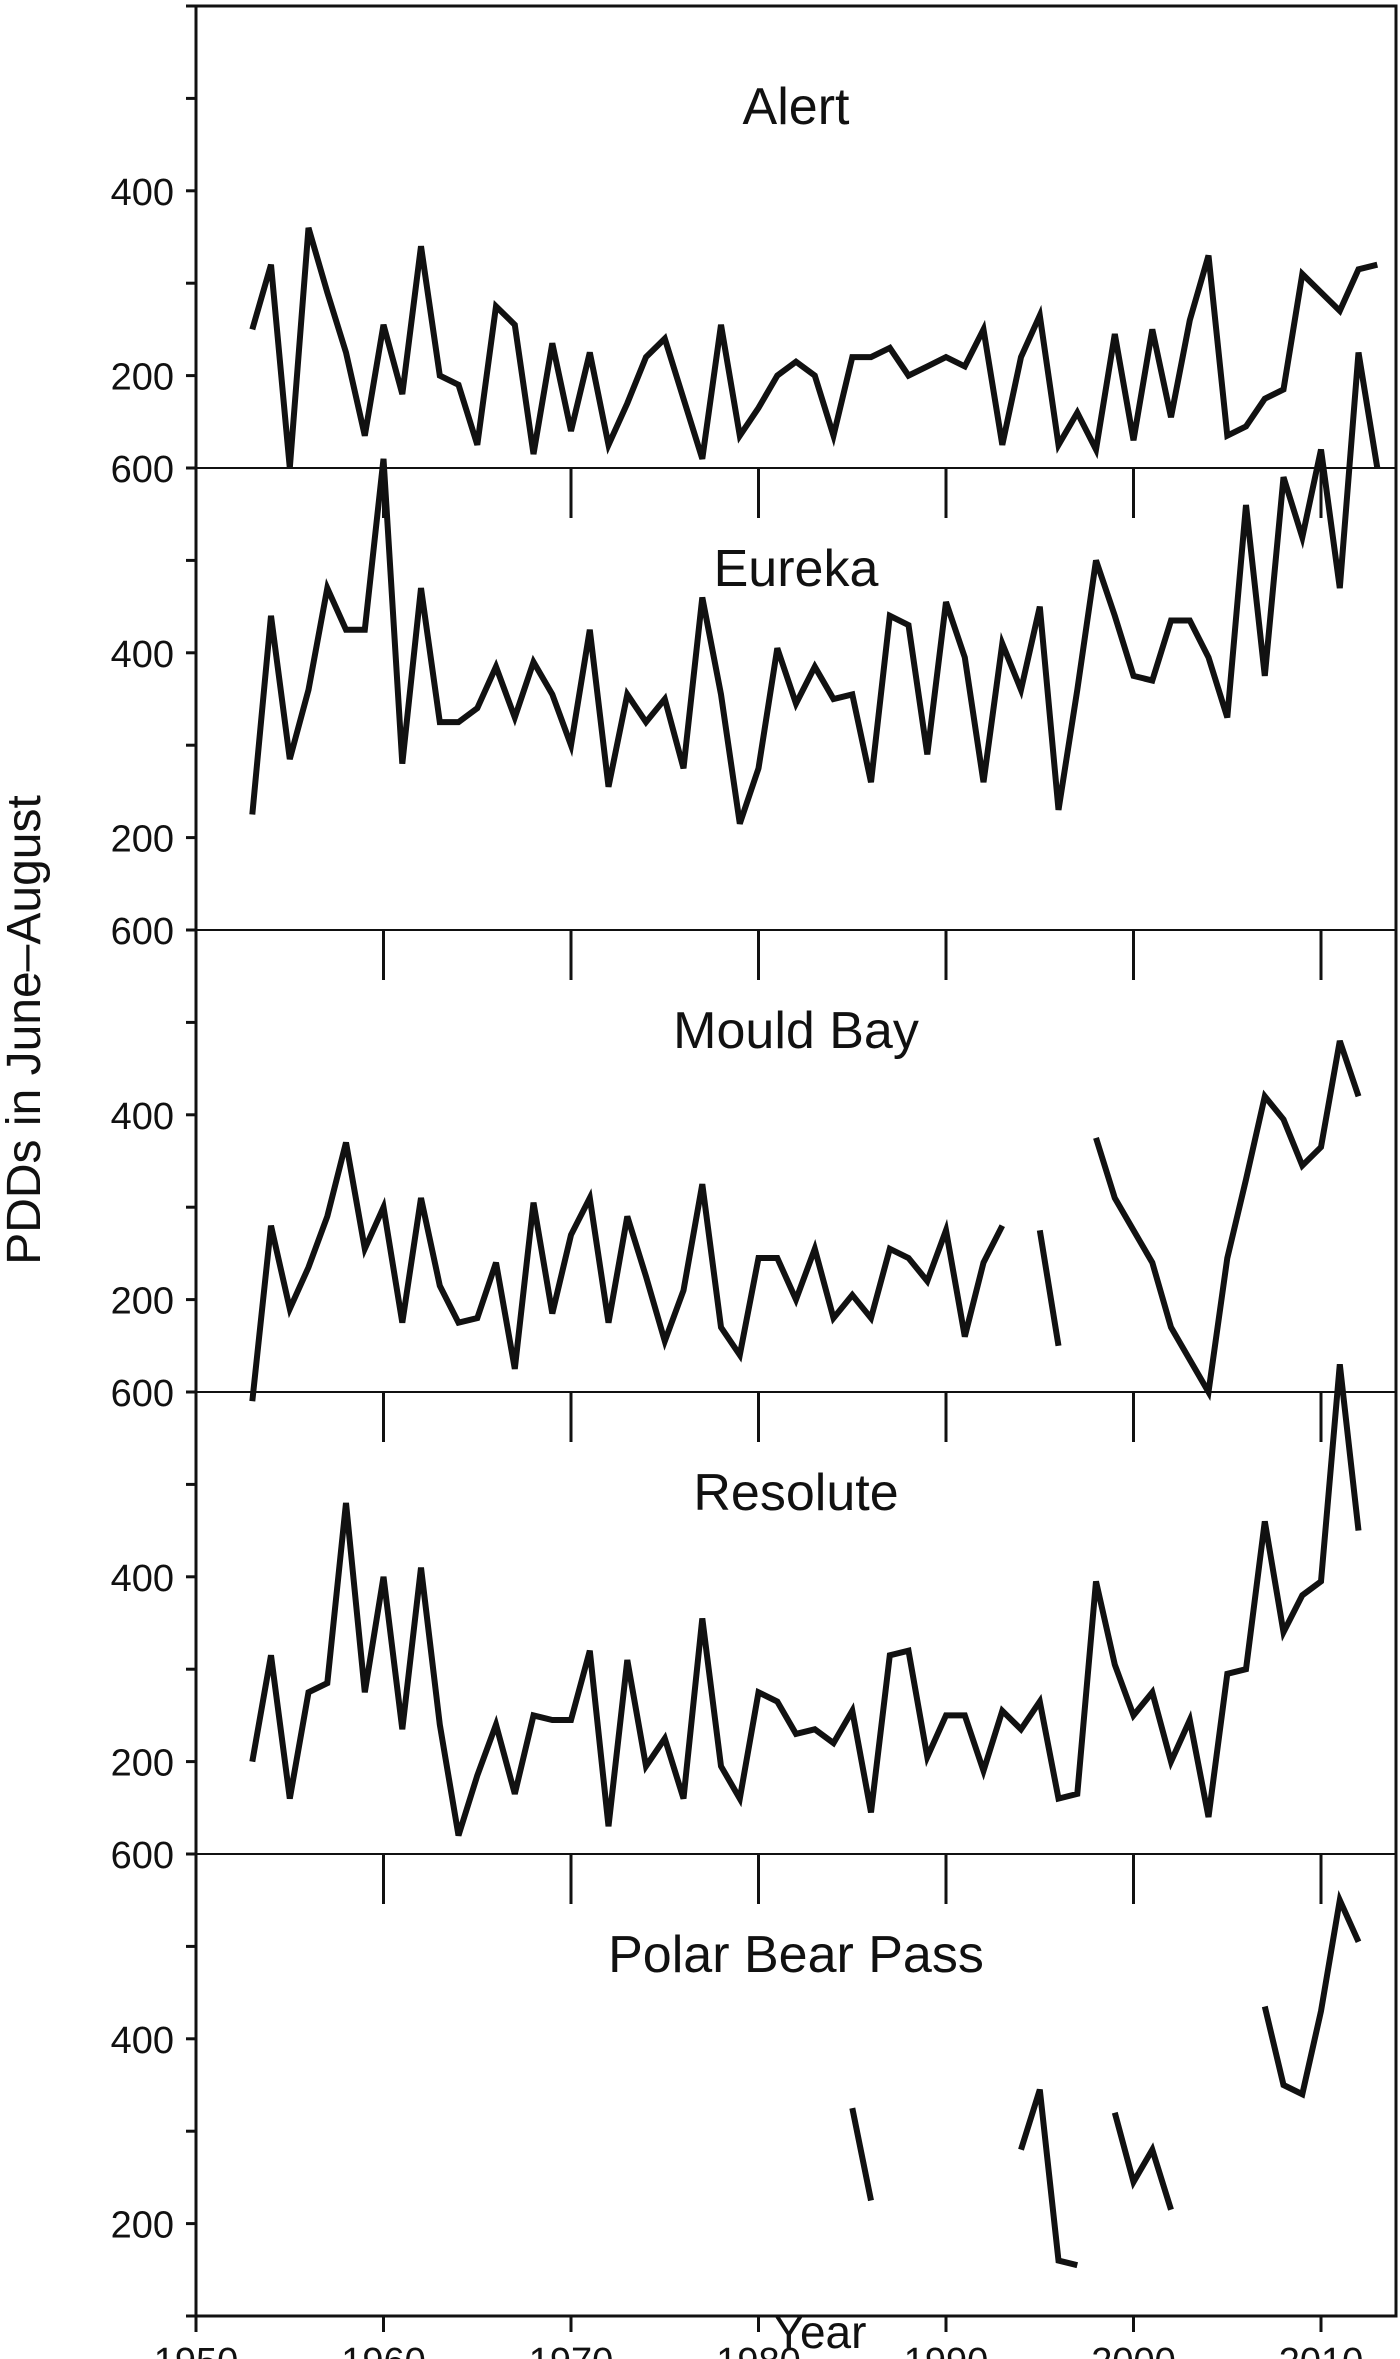  Describe the element at coordinates (796, 569) in the screenshot. I see `panel-title-eureka: Eureka` at that location.